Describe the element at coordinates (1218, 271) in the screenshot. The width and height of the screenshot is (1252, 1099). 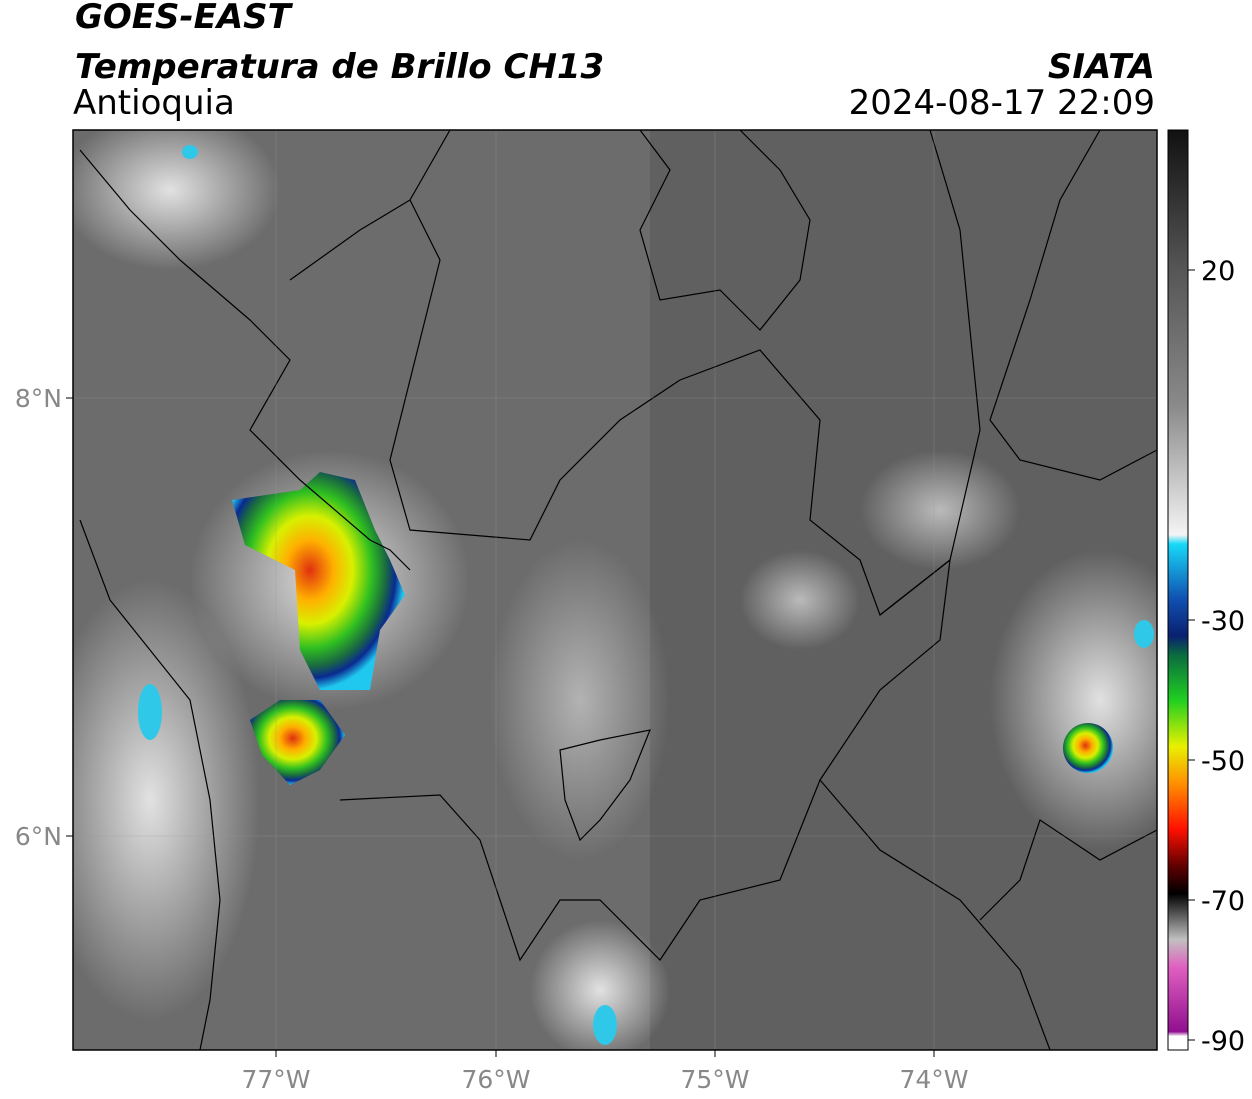
I see `colorbar-label: 20` at that location.